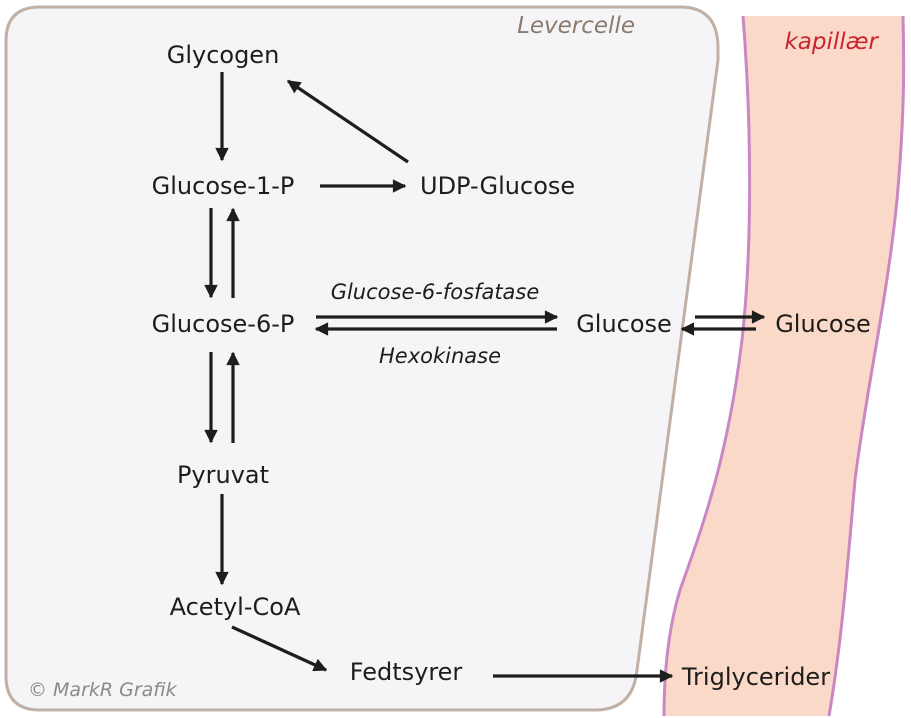 This screenshot has width=911, height=718. Describe the element at coordinates (707, 366) in the screenshot. I see `capillary-wall-left` at that location.